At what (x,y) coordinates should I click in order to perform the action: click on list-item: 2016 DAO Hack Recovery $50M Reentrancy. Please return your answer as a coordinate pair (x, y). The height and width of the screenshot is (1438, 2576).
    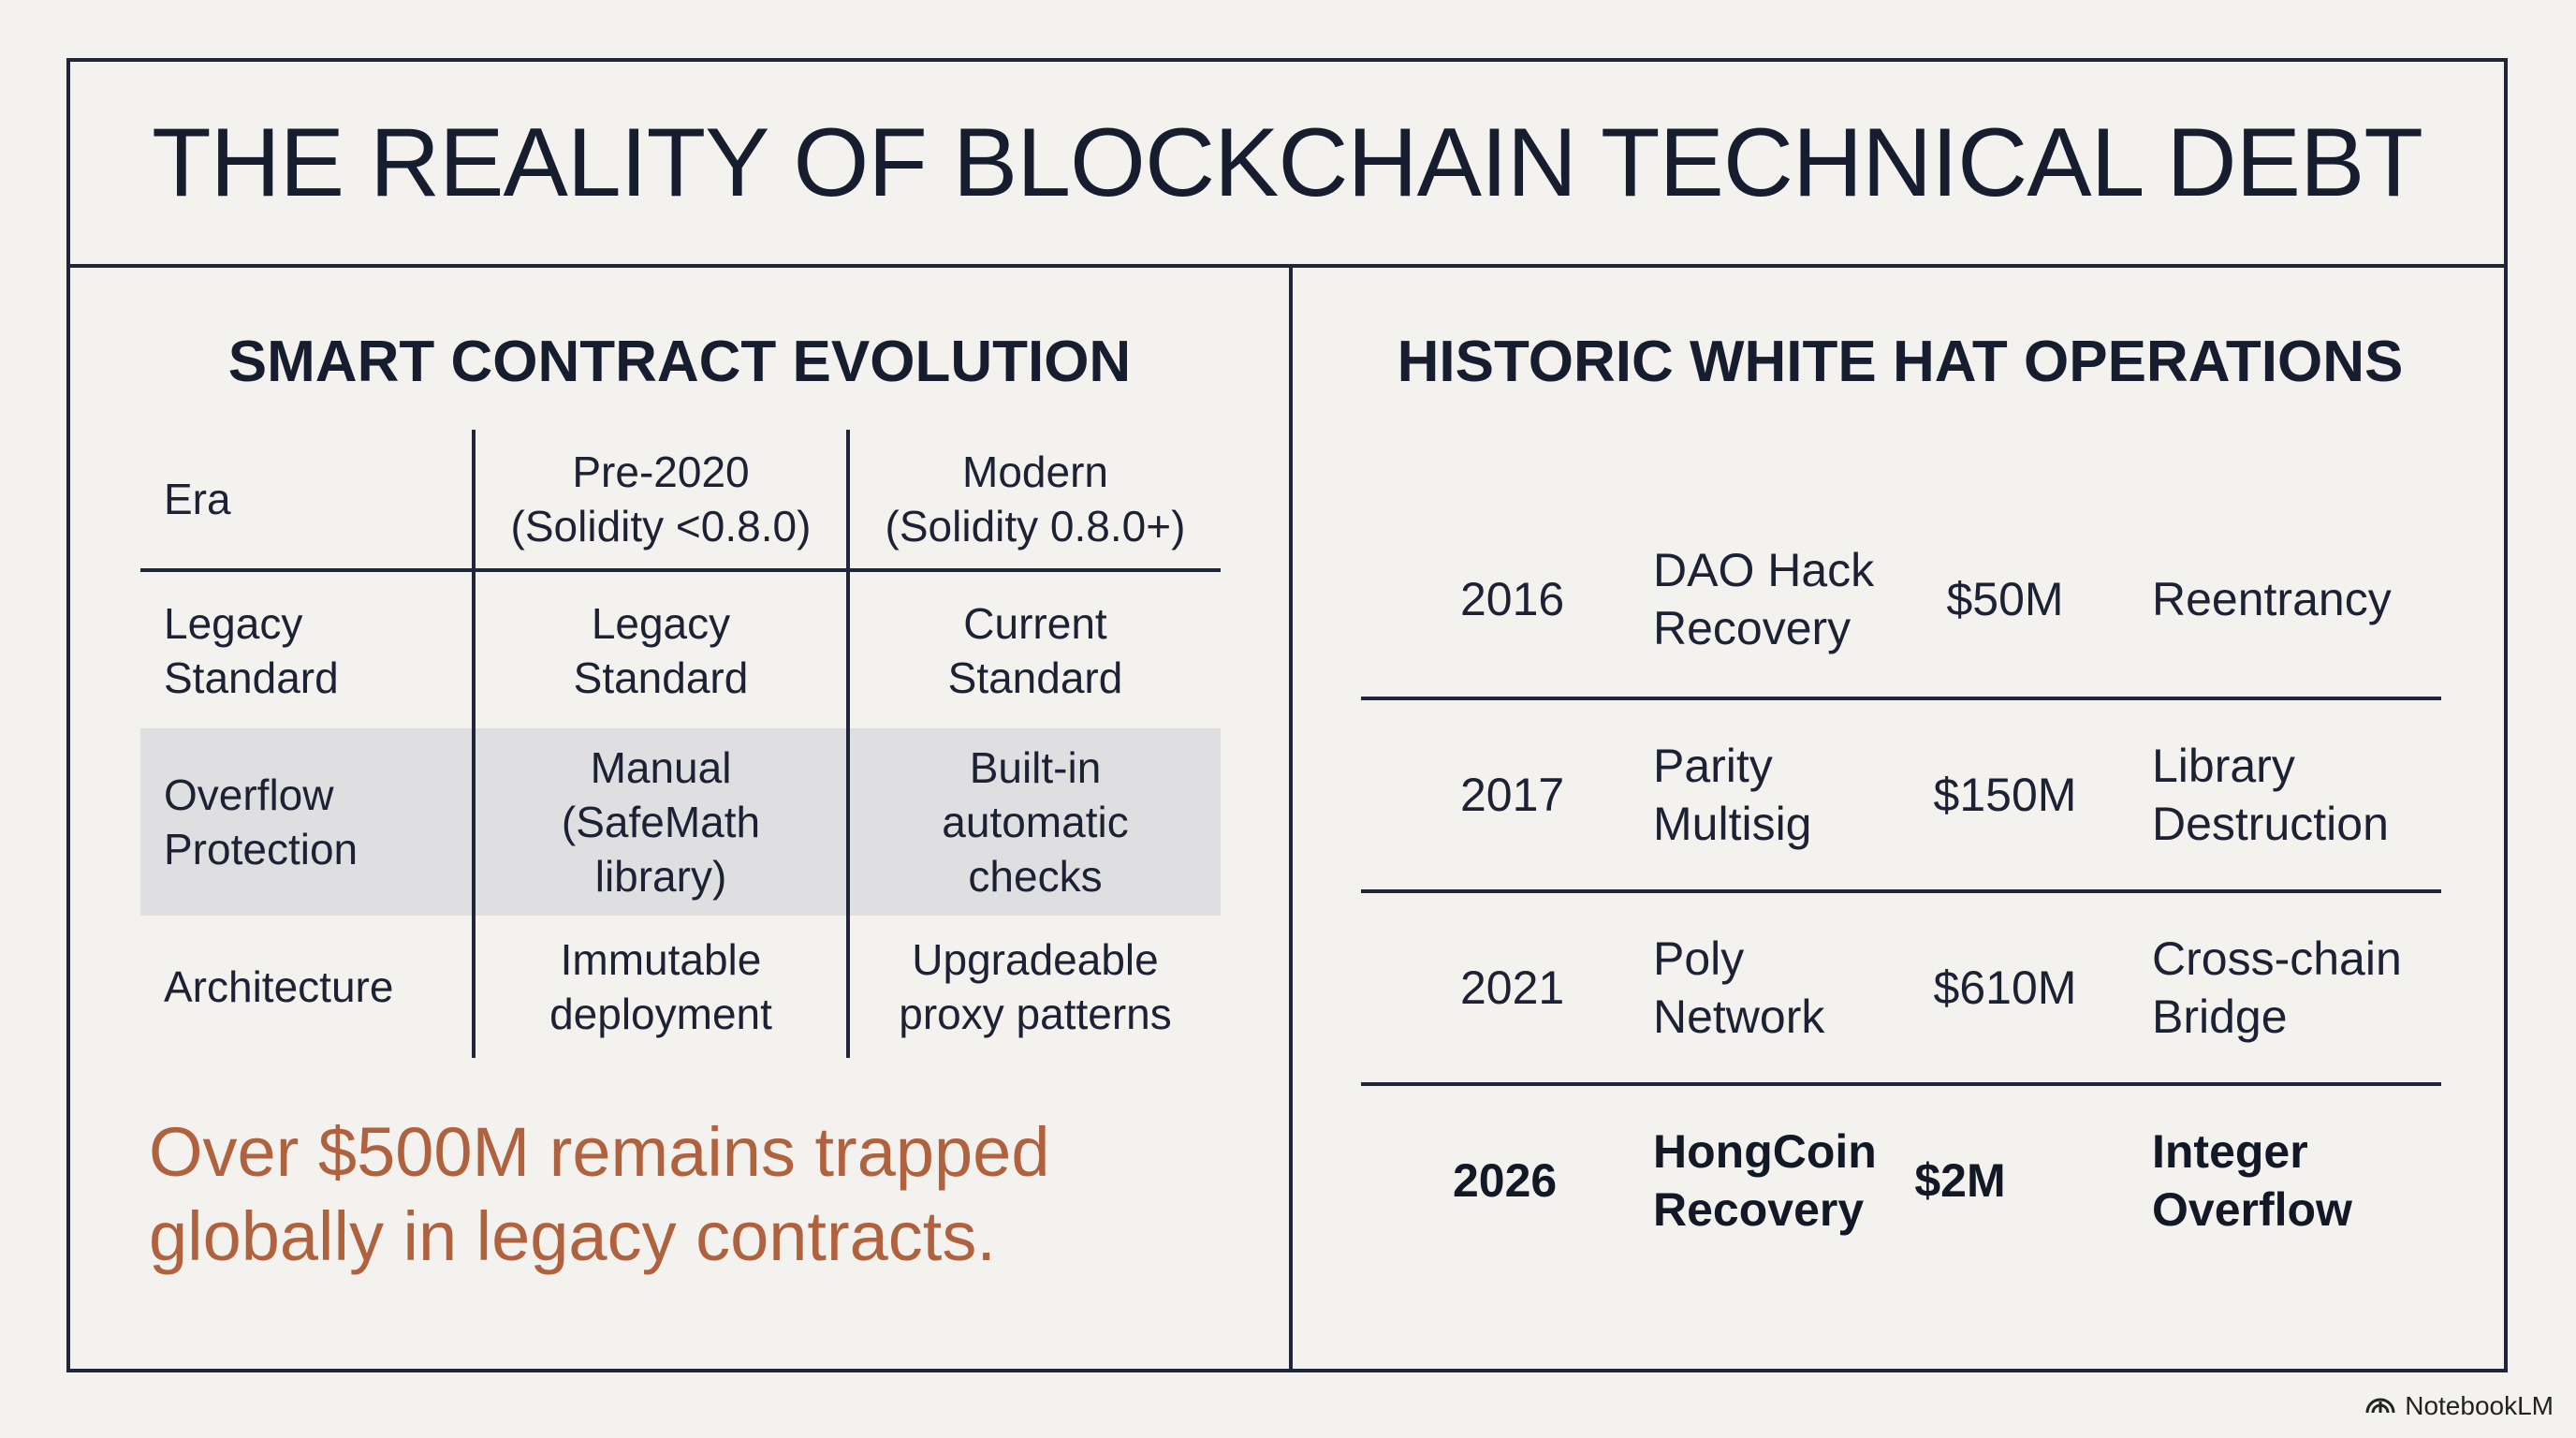
    Looking at the image, I should click on (1901, 599).